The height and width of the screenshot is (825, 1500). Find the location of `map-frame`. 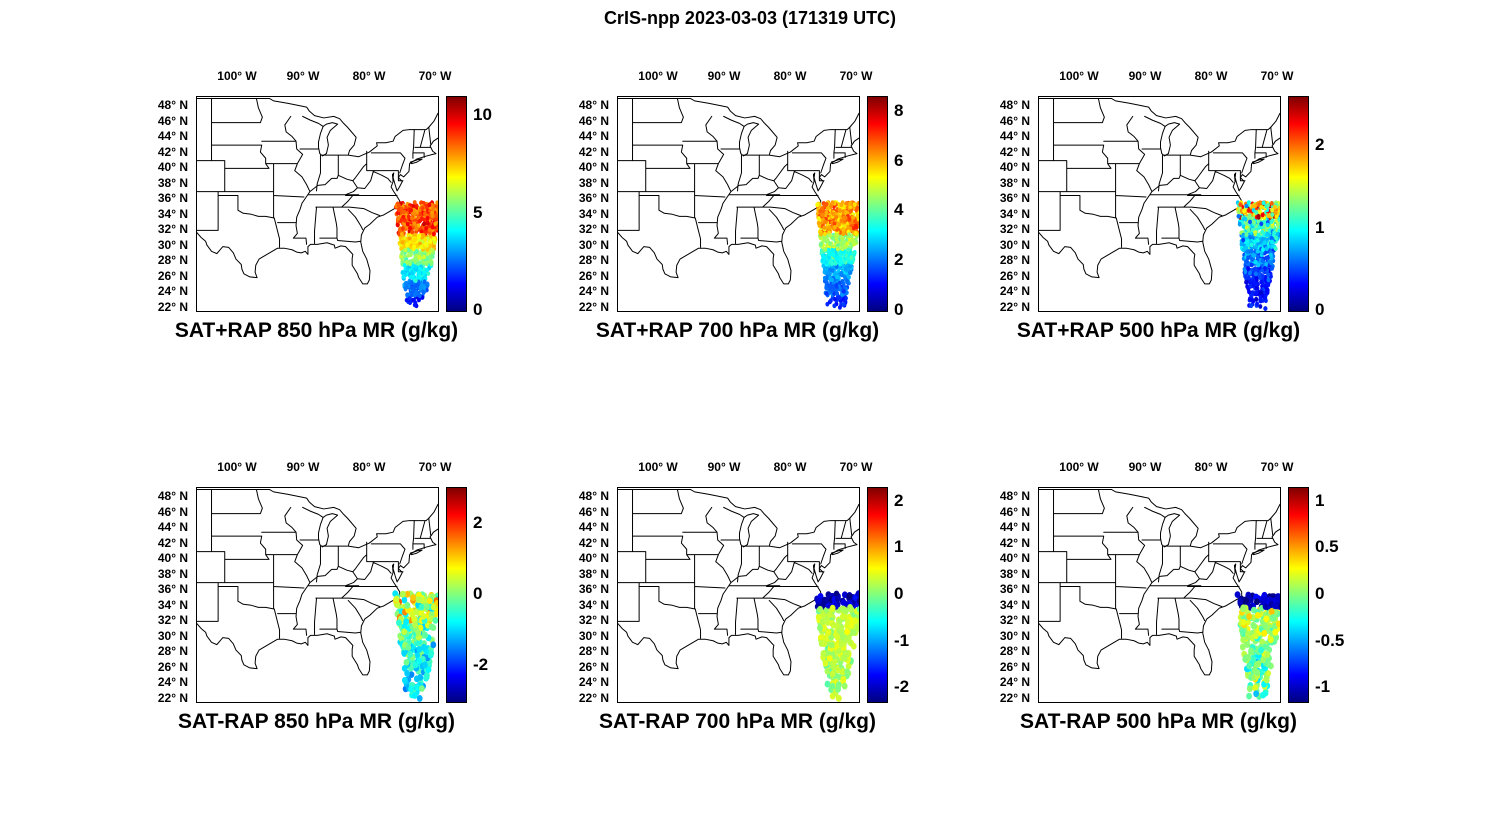

map-frame is located at coordinates (1159, 595).